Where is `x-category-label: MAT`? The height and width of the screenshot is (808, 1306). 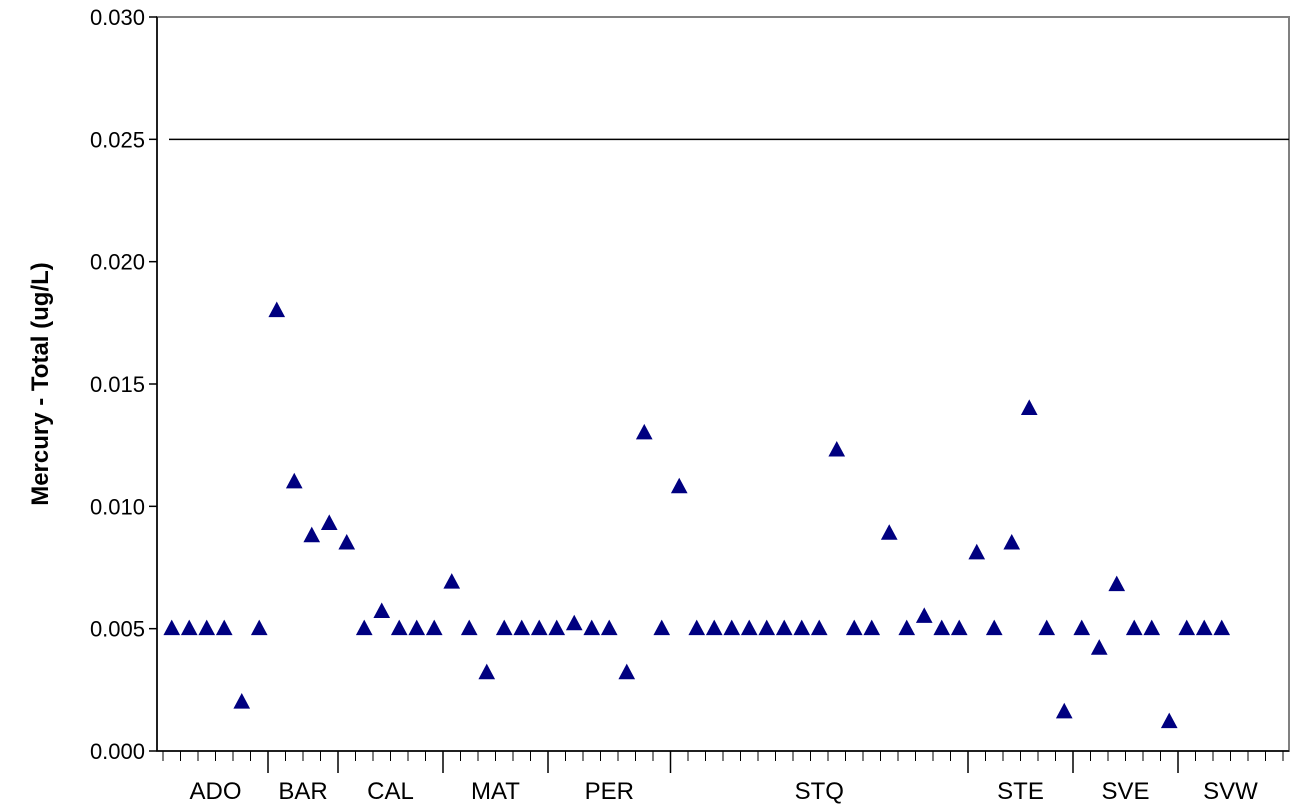
x-category-label: MAT is located at coordinates (495, 791).